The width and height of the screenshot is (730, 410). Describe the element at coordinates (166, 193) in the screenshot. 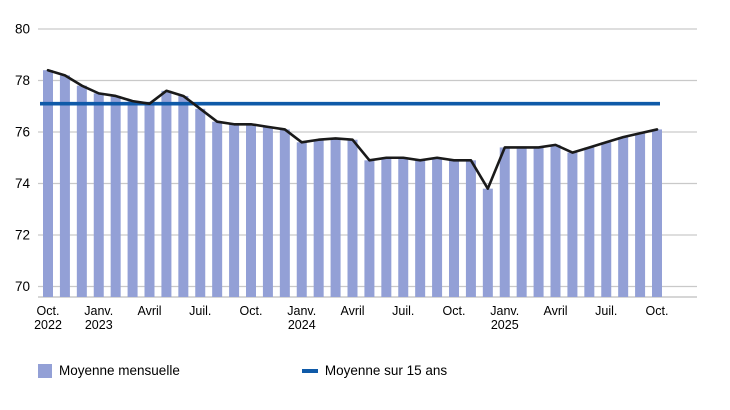

I see `bar-mai-2023` at that location.